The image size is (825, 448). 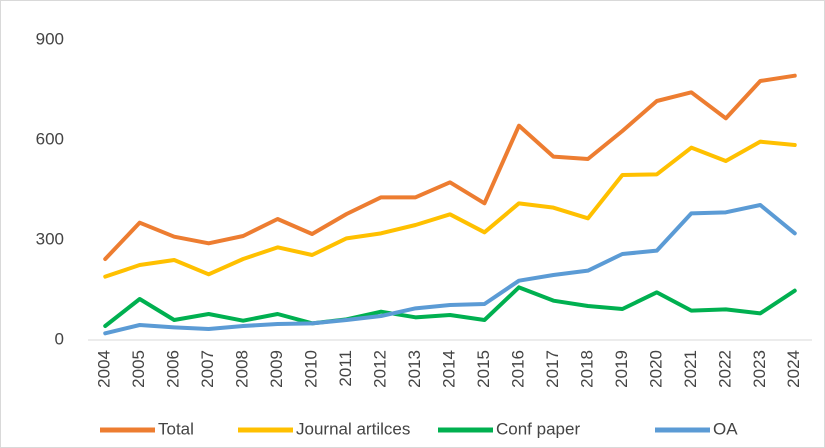 What do you see at coordinates (50, 238) in the screenshot?
I see `y-tick-label: 300` at bounding box center [50, 238].